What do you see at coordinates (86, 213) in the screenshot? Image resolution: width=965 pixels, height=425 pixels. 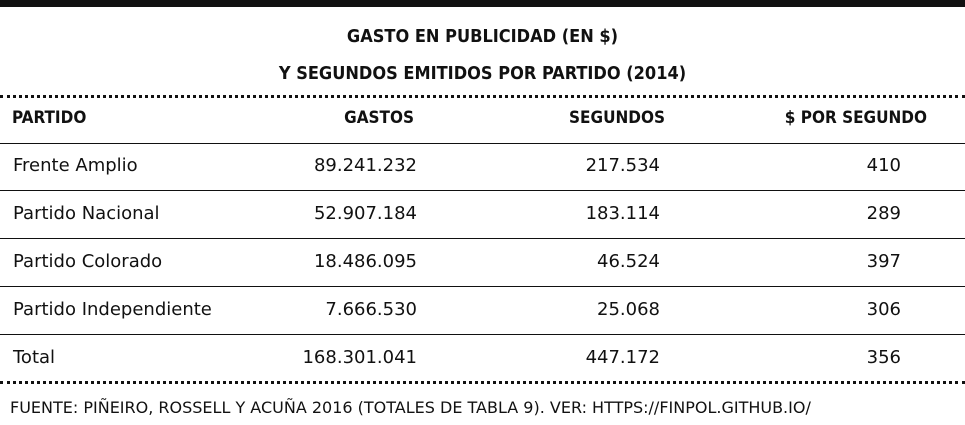 I see `table-cell-partido: Partido Nacional` at bounding box center [86, 213].